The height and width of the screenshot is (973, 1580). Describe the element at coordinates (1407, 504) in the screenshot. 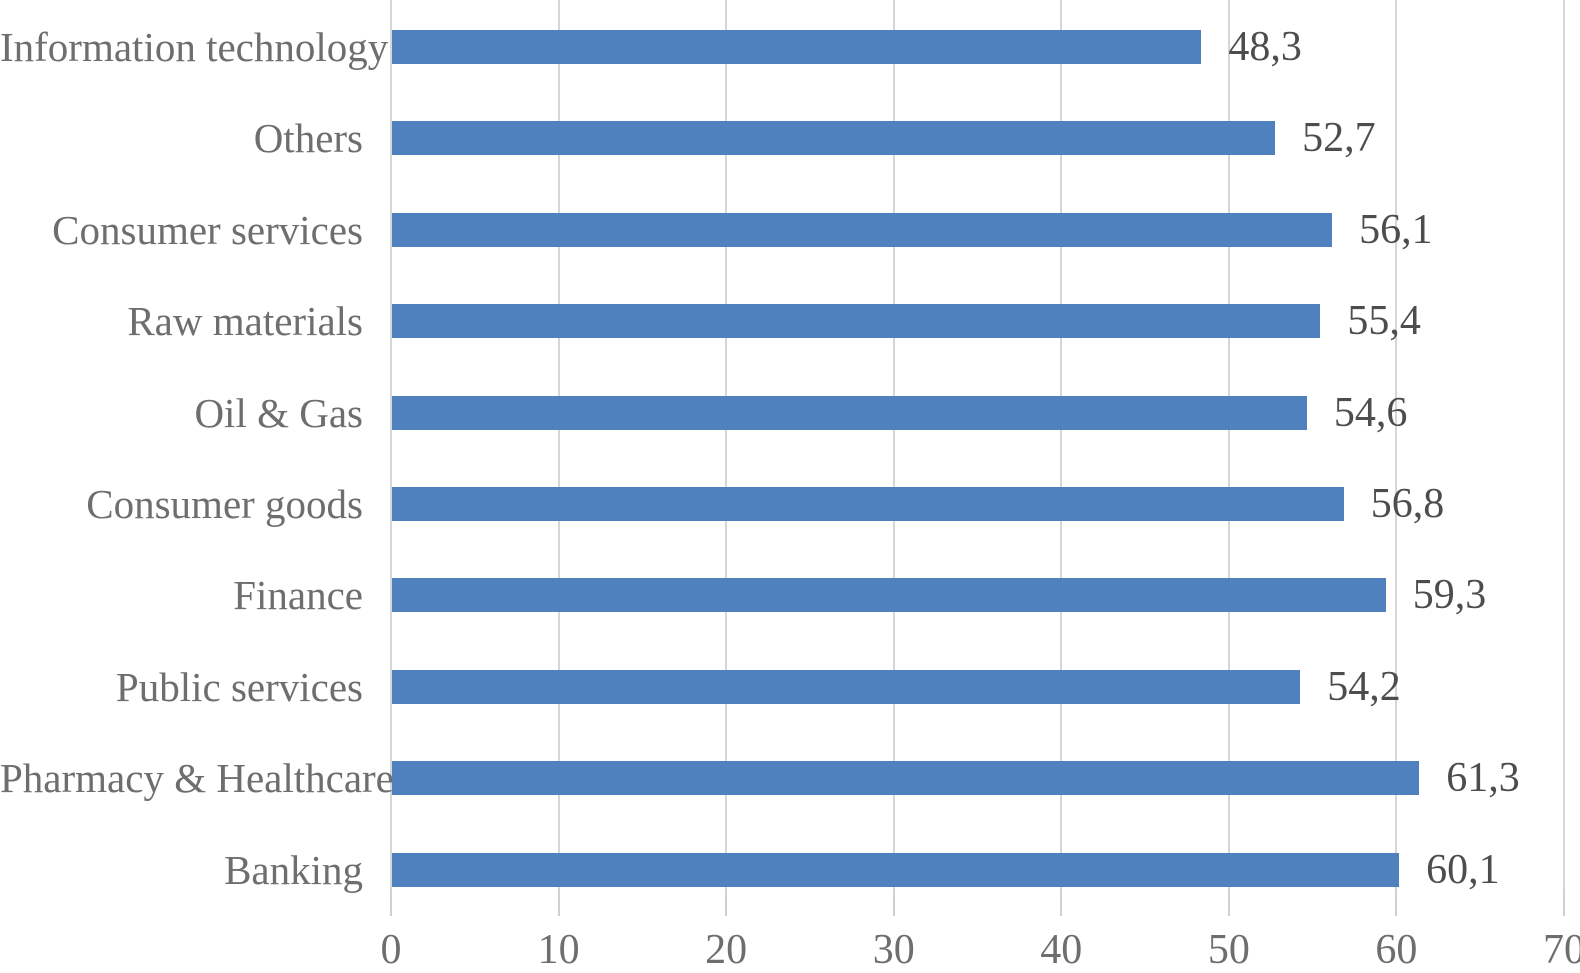

I see `value-label: 56,8` at that location.